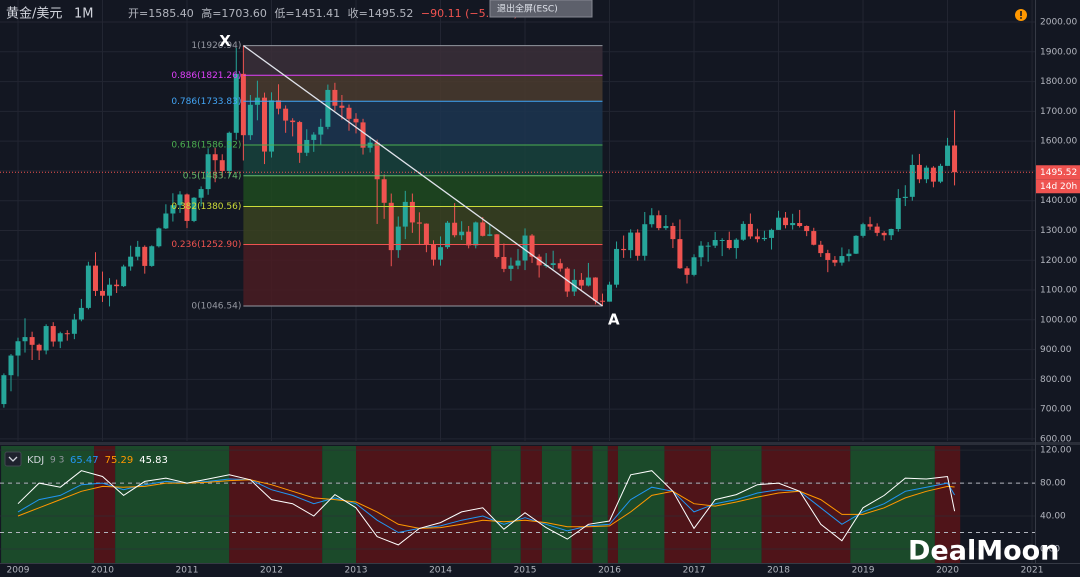 The width and height of the screenshot is (1080, 577). Describe the element at coordinates (440, 571) in the screenshot. I see `x-tick-label: 2014` at that location.